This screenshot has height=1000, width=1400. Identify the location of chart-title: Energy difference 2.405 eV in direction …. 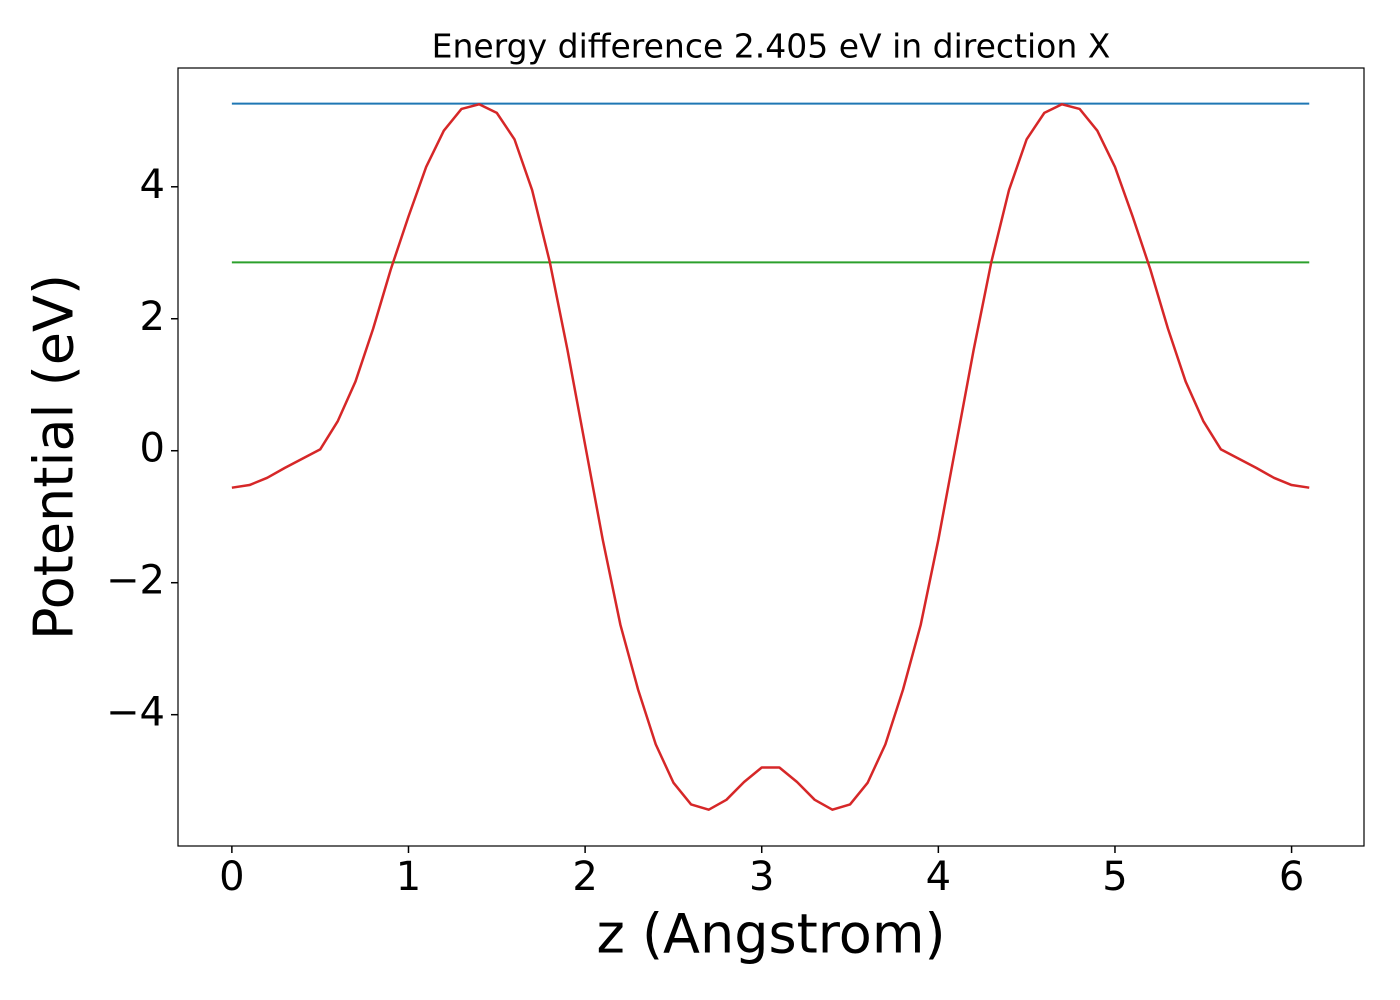
(771, 46).